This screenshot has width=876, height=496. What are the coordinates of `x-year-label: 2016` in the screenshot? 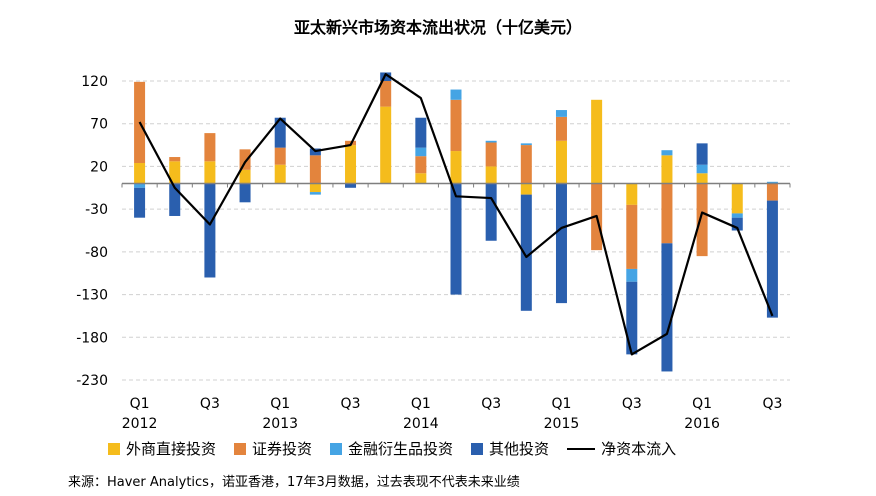 It's located at (702, 424).